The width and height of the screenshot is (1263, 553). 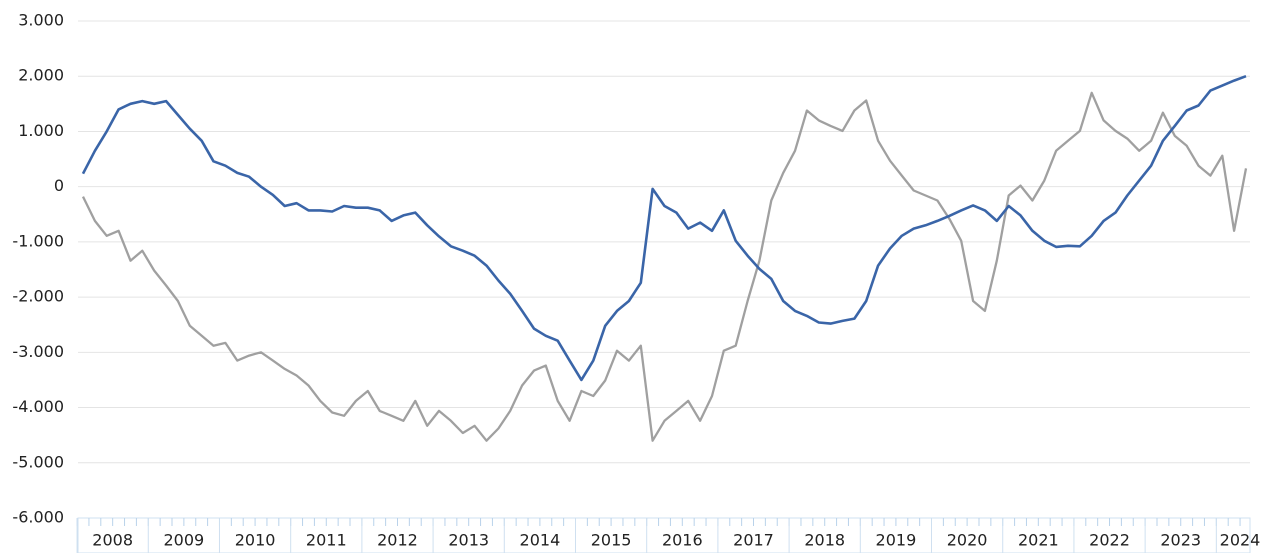 What do you see at coordinates (38, 351) in the screenshot?
I see `y-tick-label: -3.000` at bounding box center [38, 351].